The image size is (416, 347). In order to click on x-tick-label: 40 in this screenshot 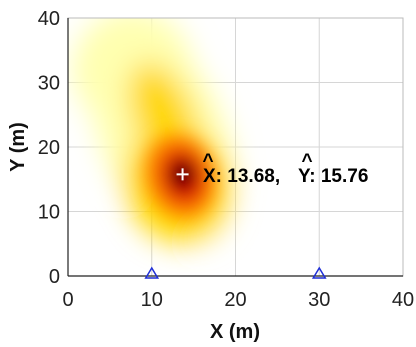, I will do `click(403, 300)`.